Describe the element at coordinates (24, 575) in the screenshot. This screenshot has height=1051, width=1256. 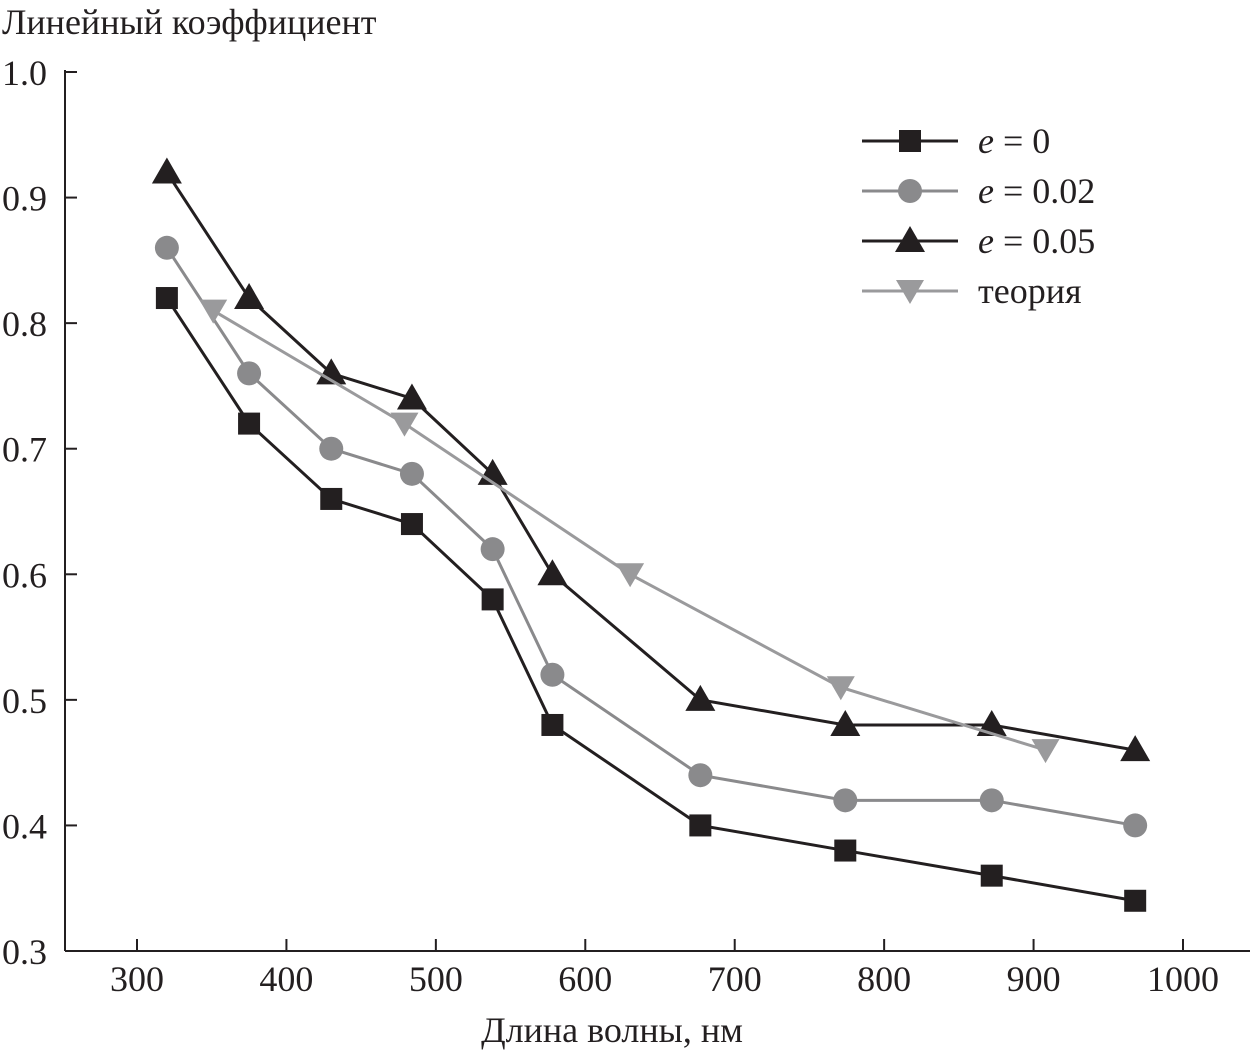
I see `y-tick-label: 0.6` at that location.